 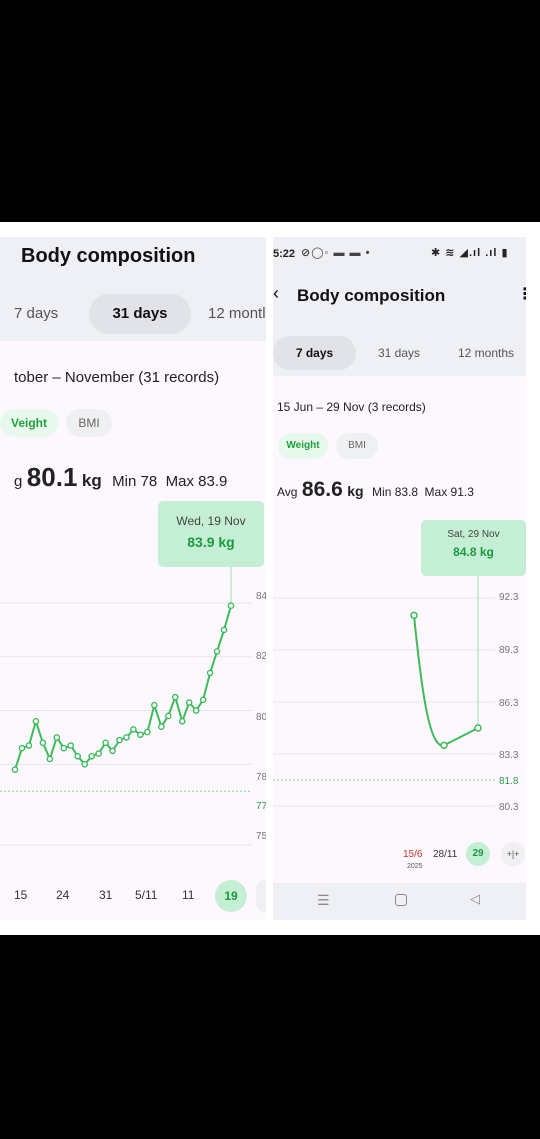 I want to click on y-tick-label: 80.3, so click(x=509, y=807).